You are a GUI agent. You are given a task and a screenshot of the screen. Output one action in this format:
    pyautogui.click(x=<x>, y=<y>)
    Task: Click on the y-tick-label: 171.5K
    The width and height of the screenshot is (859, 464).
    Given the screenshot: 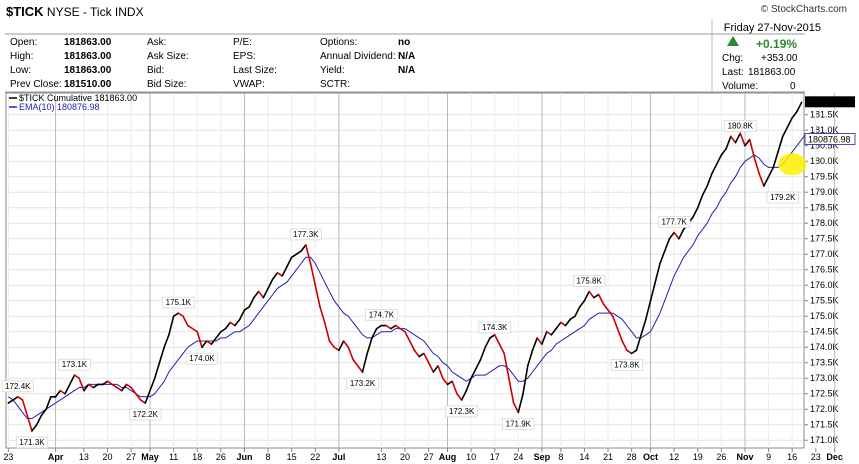 What is the action you would take?
    pyautogui.click(x=824, y=425)
    